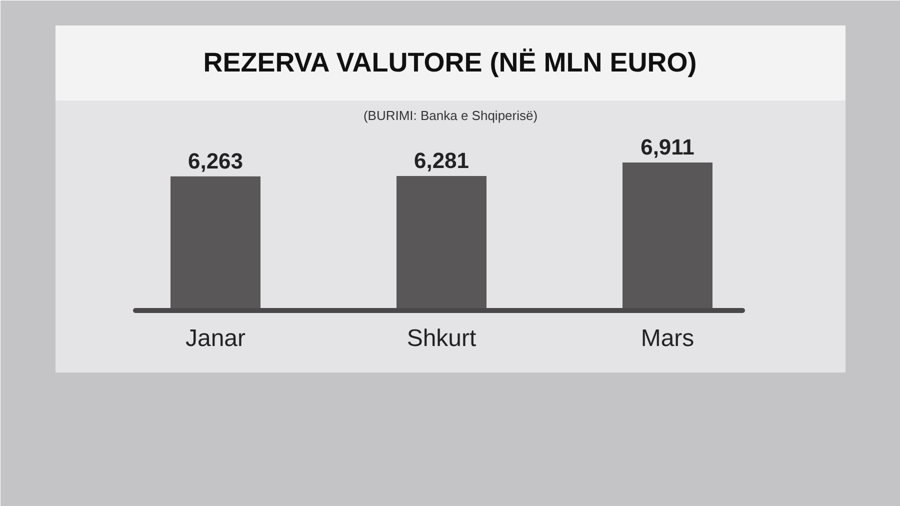 This screenshot has height=506, width=900. I want to click on x-tick-label: Mars, so click(667, 338).